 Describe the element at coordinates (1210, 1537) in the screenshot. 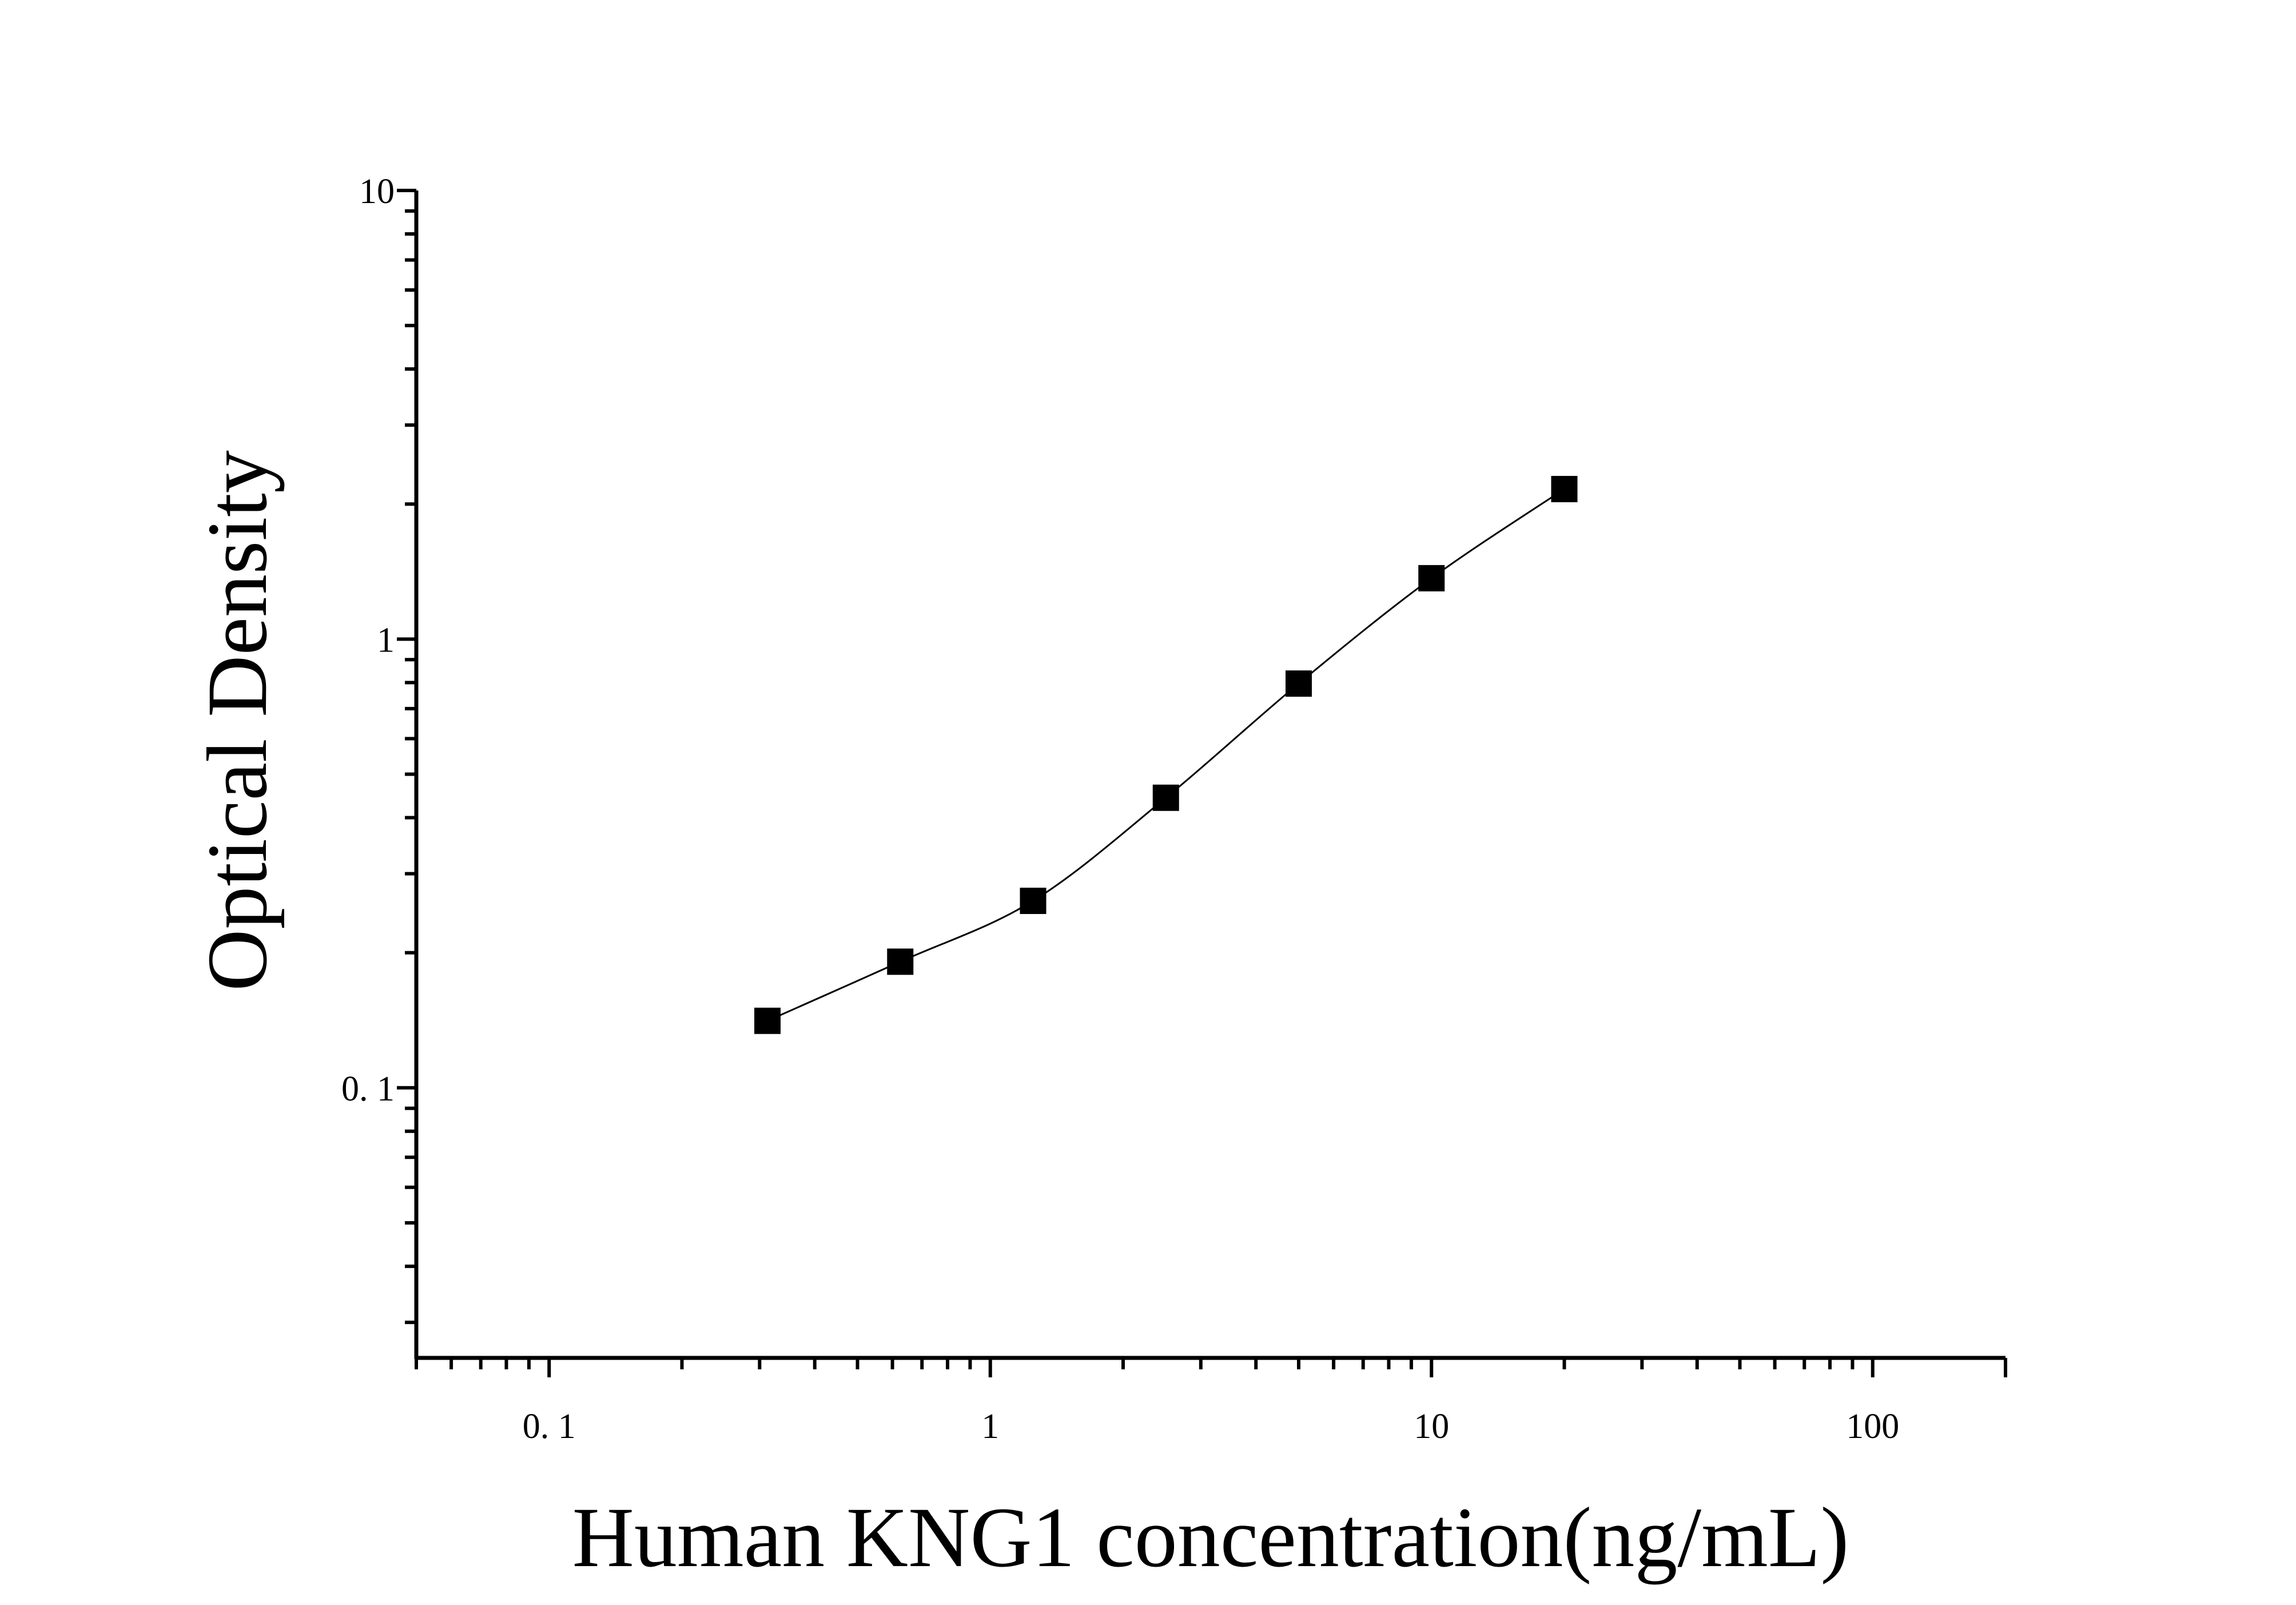

I see `x-axis-title: Human KNG1 concentration(ng/mL)` at that location.